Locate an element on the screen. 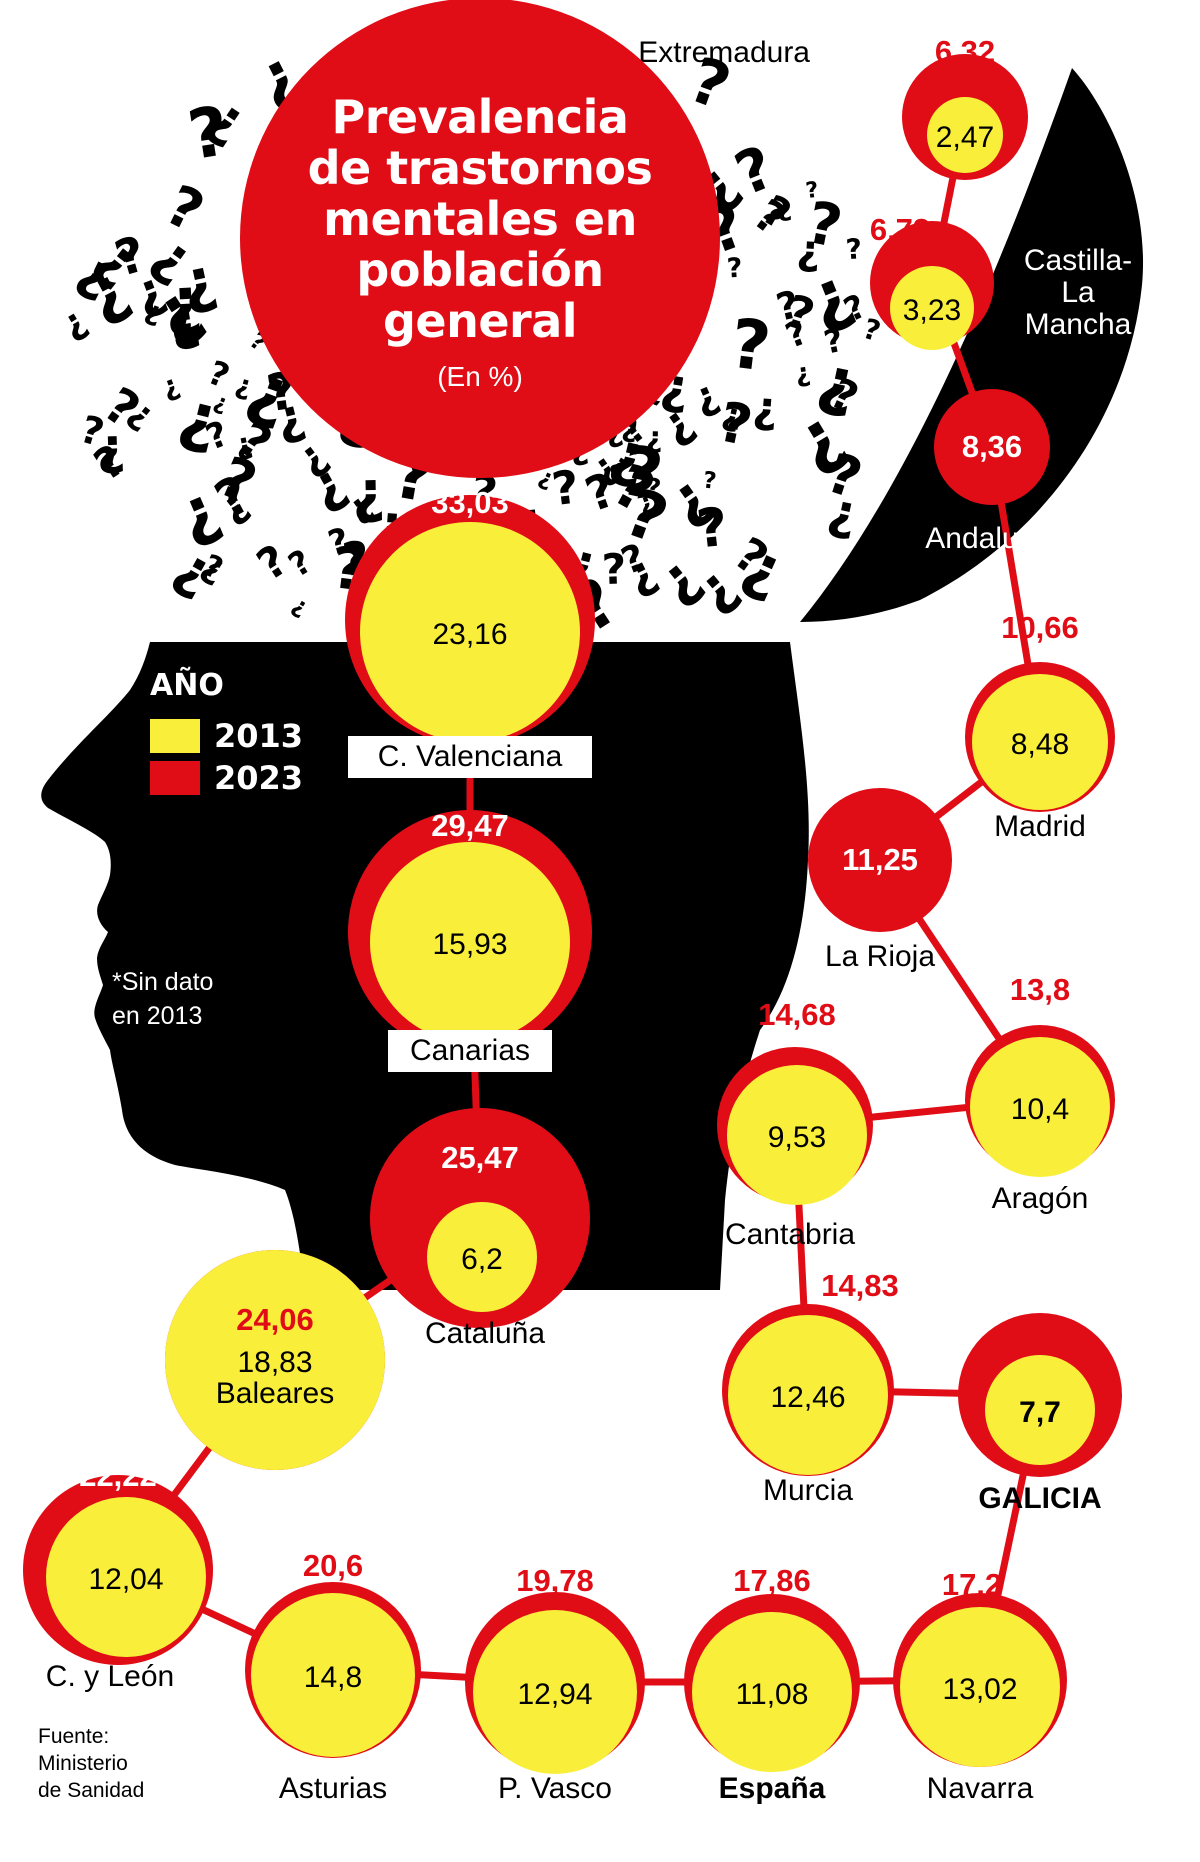 The height and width of the screenshot is (1862, 1200). value-2023-label: 13,8 is located at coordinates (1040, 989).